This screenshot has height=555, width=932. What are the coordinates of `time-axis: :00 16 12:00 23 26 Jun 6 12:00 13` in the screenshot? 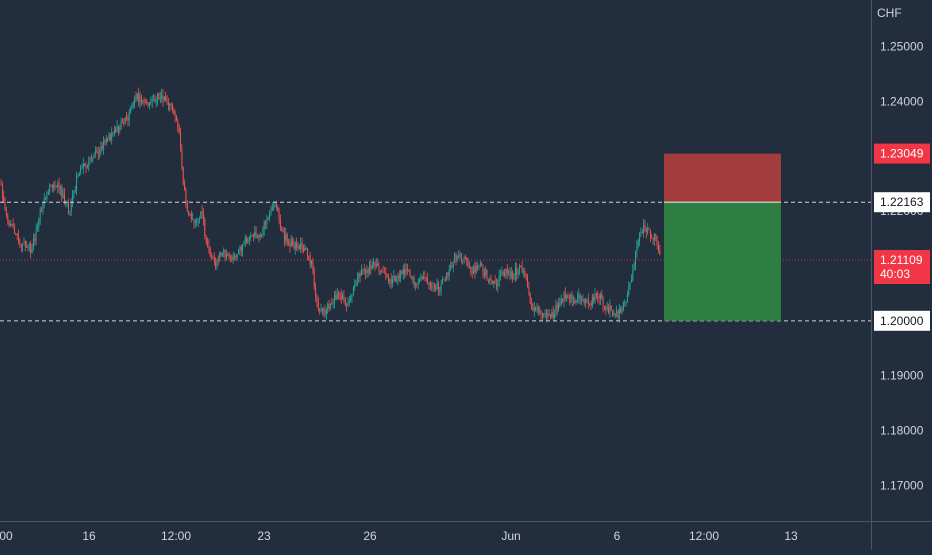 It's located at (399, 536).